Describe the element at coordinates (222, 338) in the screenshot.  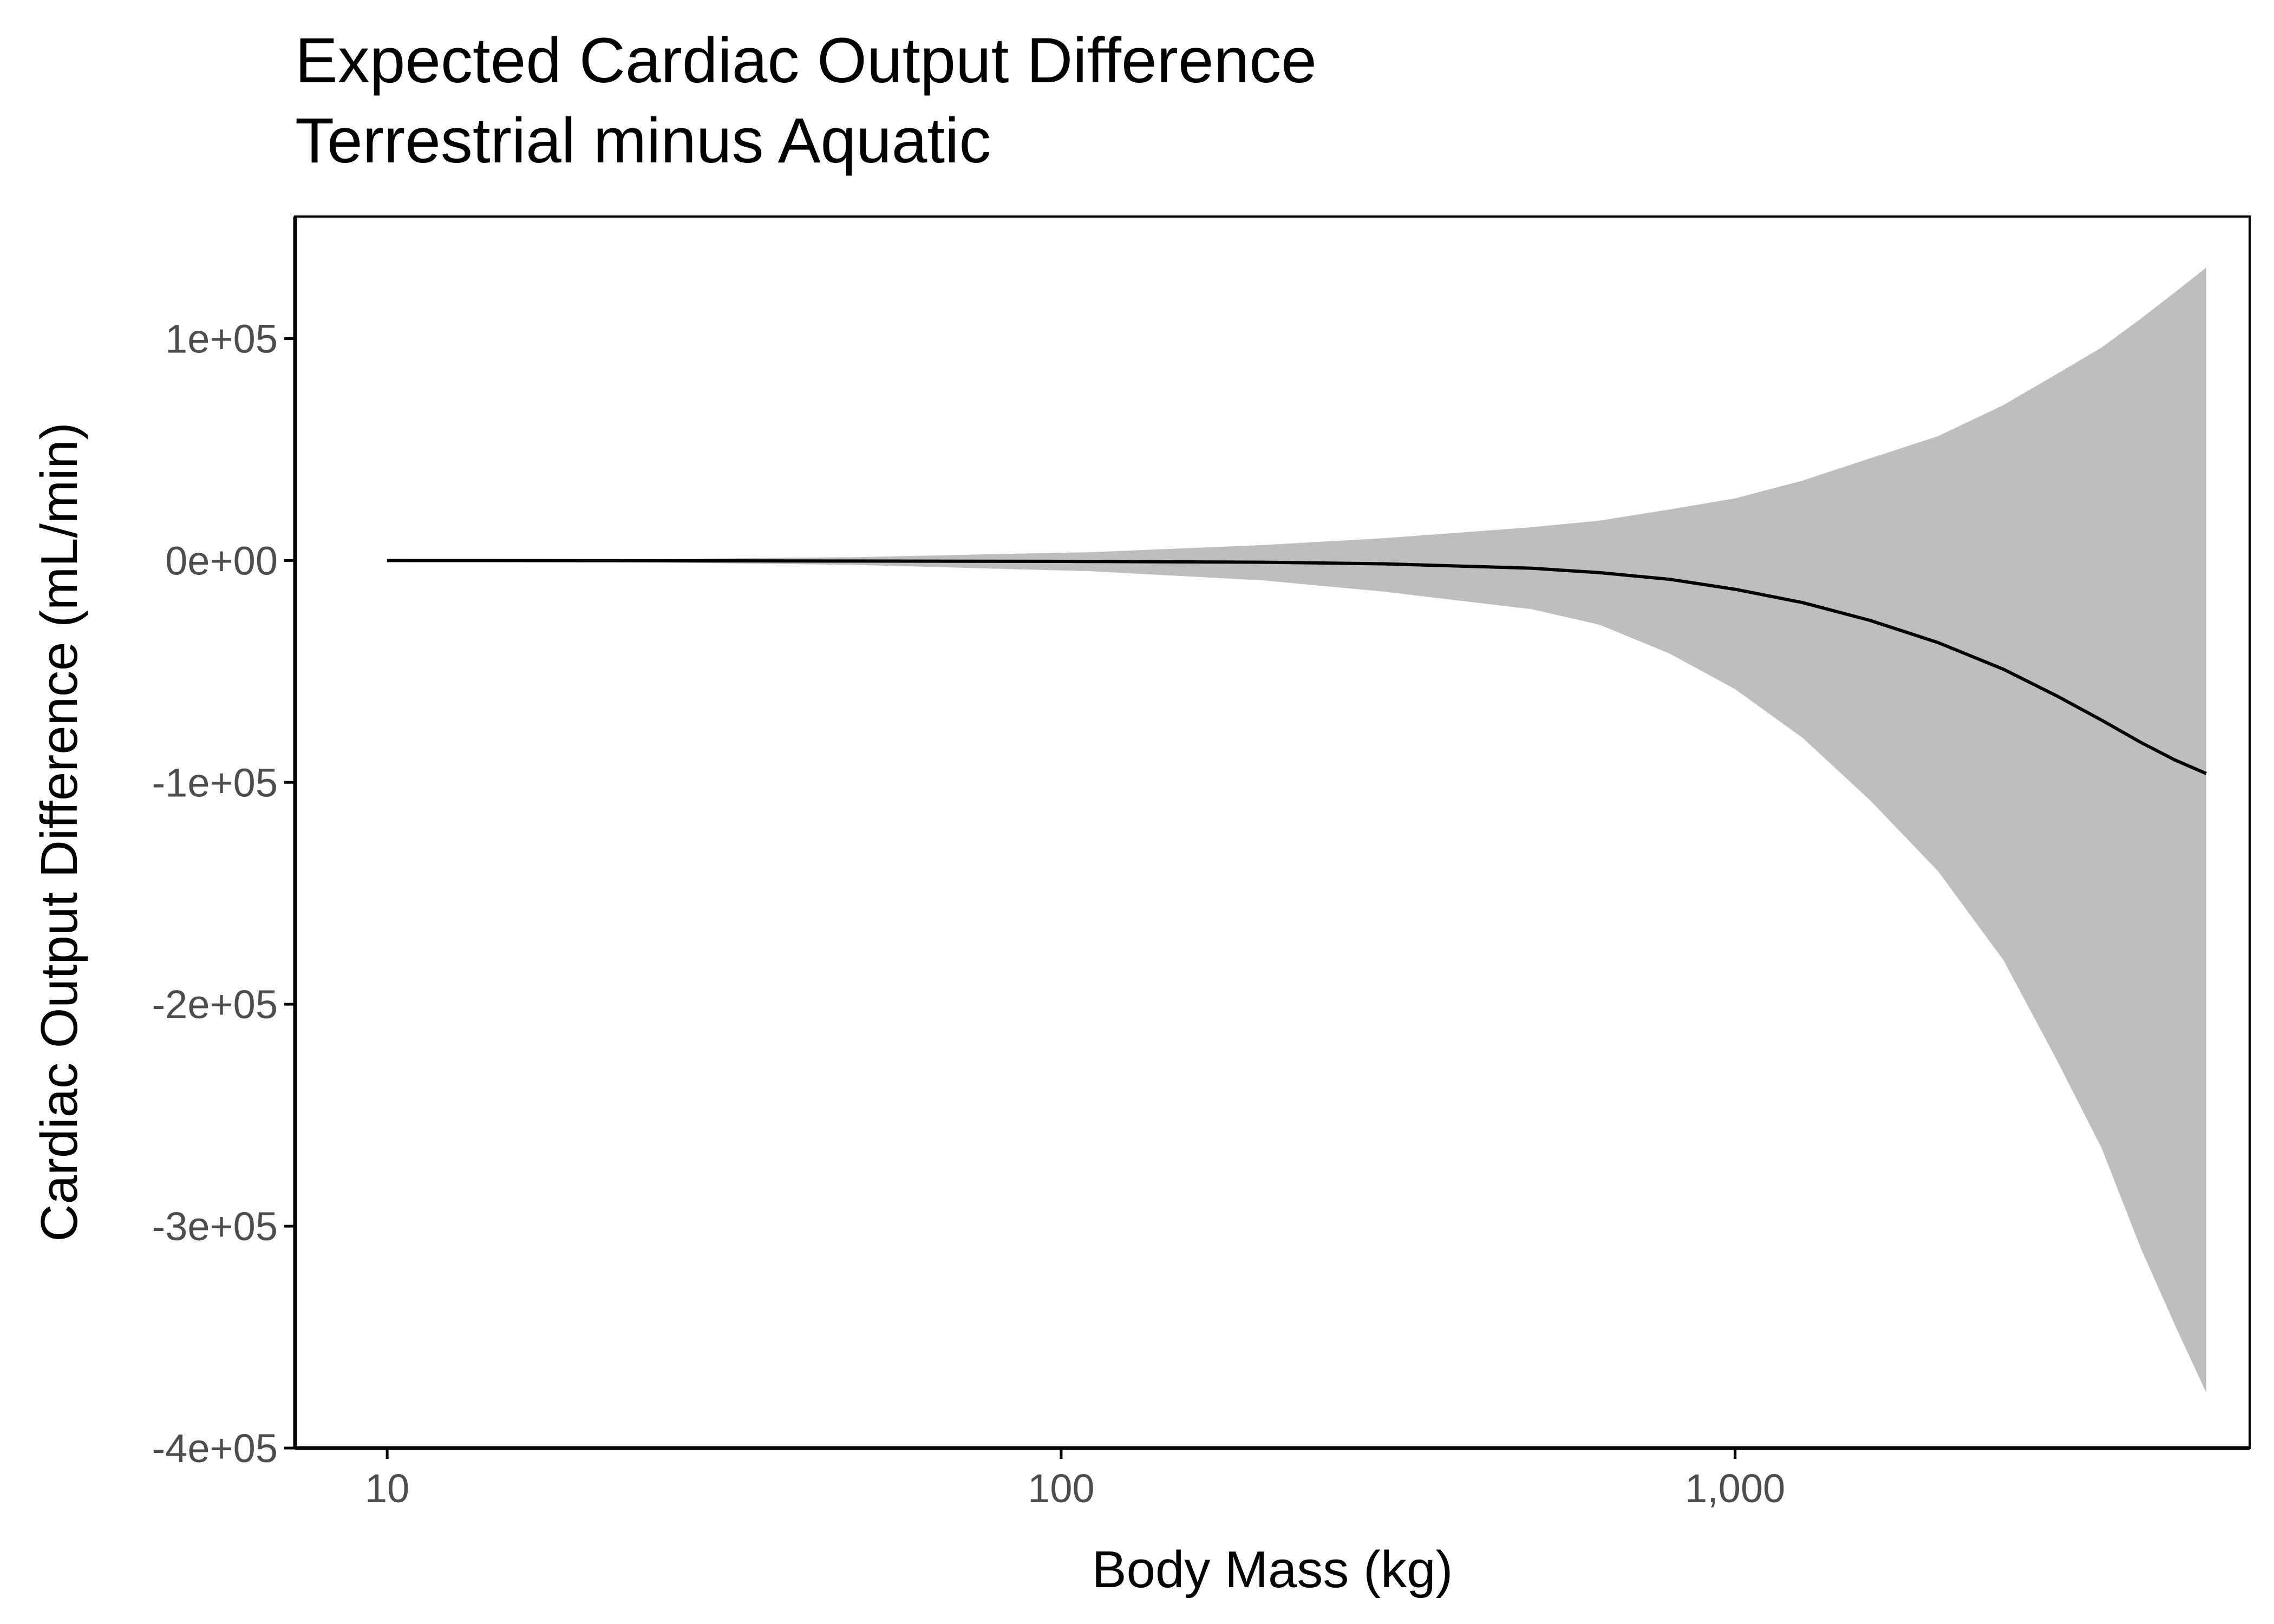
I see `y-tick-label: 1e+05` at that location.